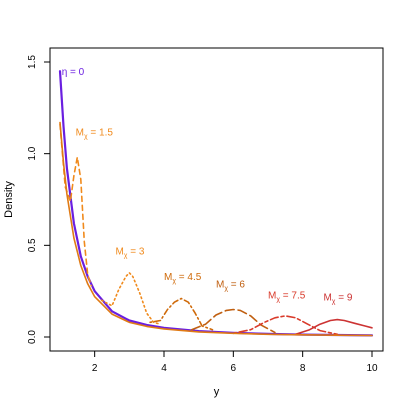 This screenshot has width=409, height=409. I want to click on y-tick-label: 1.0, so click(32, 153).